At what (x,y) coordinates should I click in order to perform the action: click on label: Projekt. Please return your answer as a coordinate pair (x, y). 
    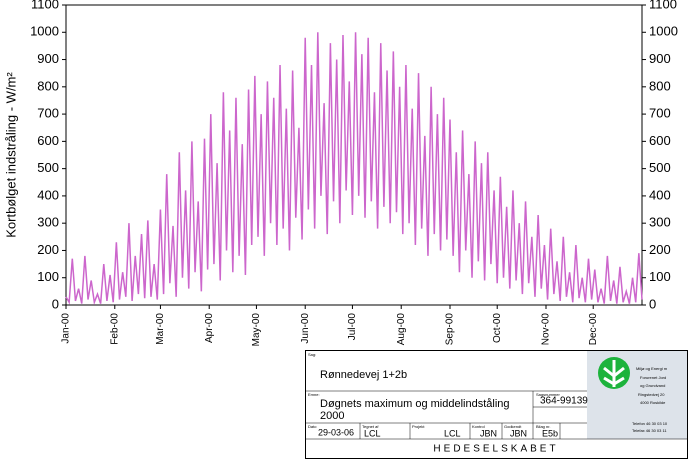
    Looking at the image, I should click on (418, 426).